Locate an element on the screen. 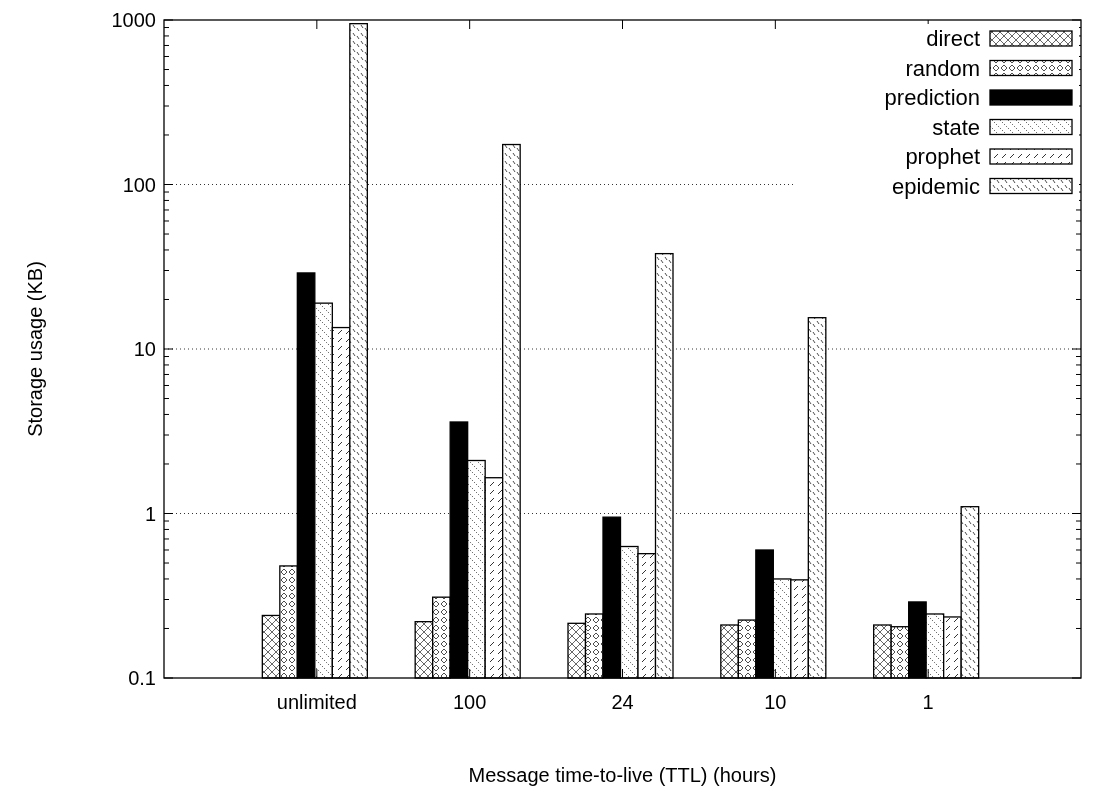 This screenshot has width=1099, height=799. x-tick-label: 1 is located at coordinates (928, 702).